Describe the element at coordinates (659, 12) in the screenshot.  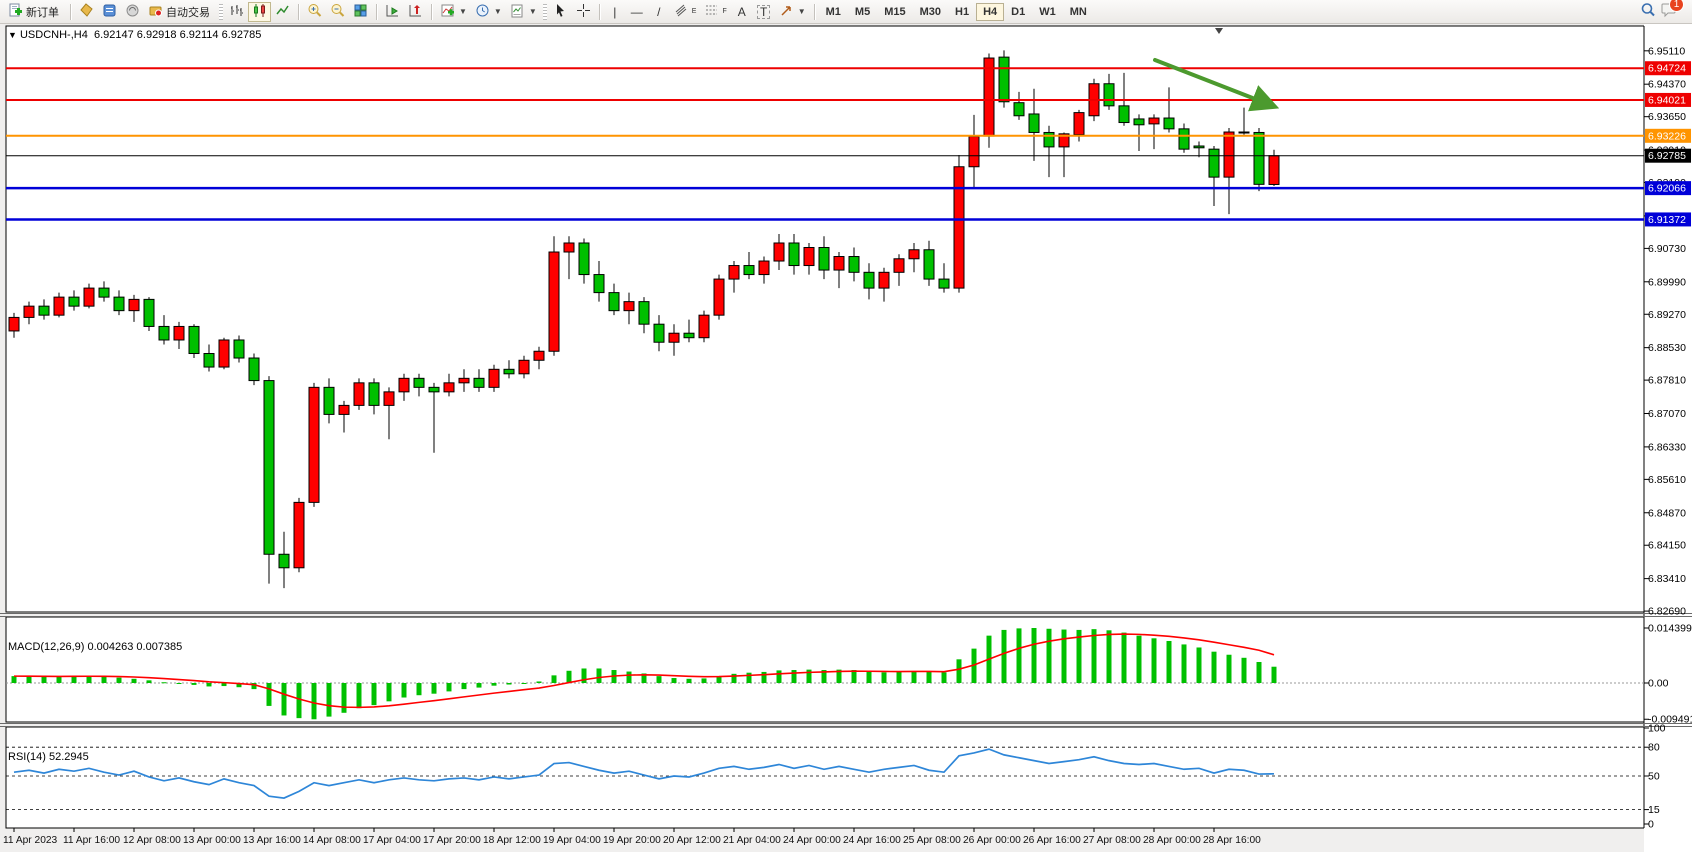
I see `trendline-tool-button: /` at that location.